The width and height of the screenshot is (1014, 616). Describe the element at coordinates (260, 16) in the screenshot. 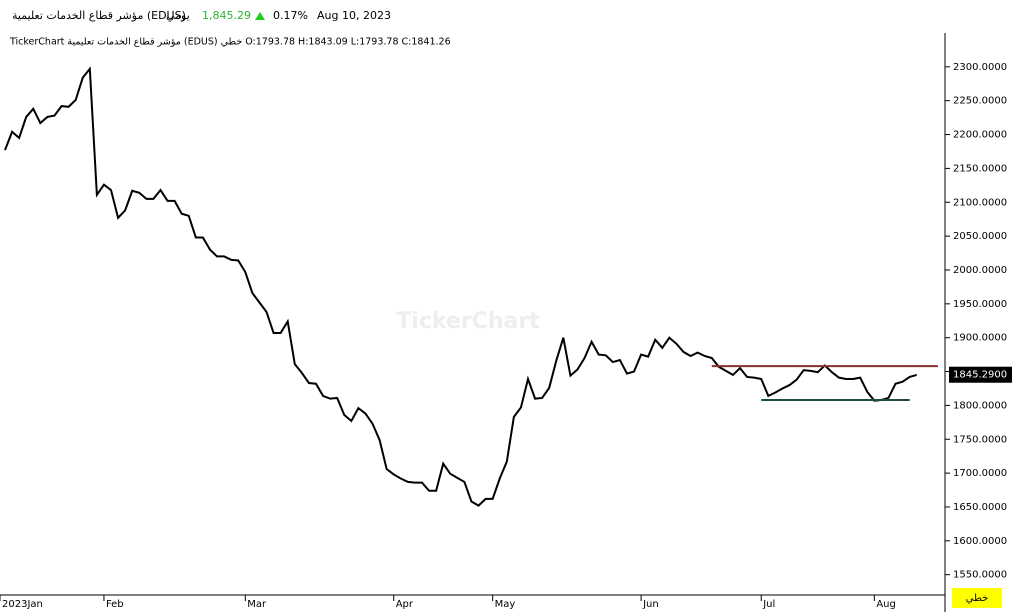

I see `up-arrow` at that location.